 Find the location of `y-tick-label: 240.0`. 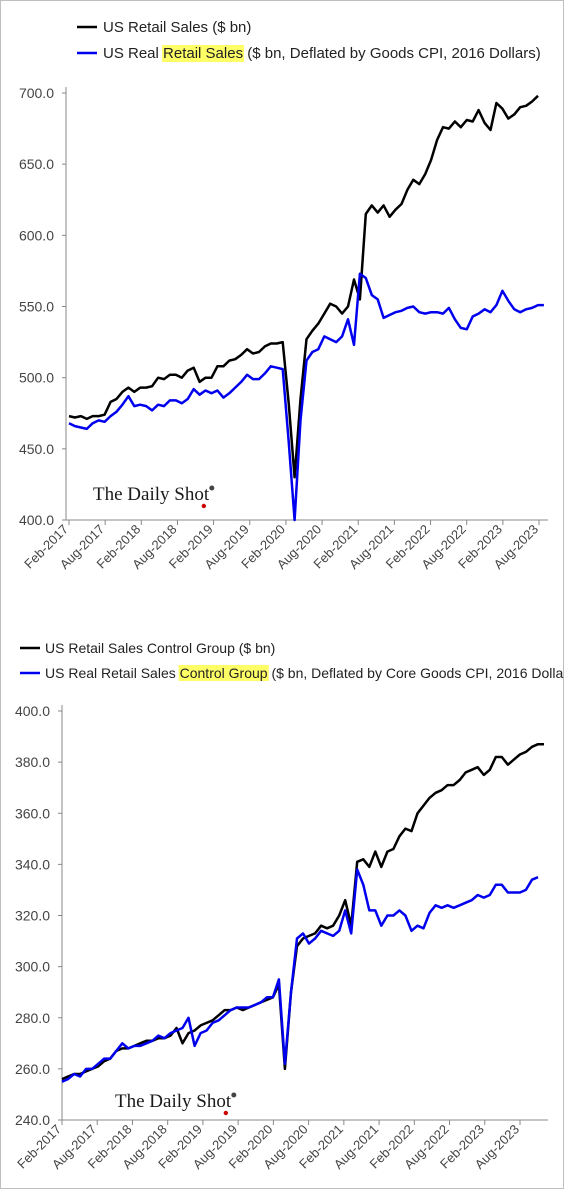

y-tick-label: 240.0 is located at coordinates (32, 1120).